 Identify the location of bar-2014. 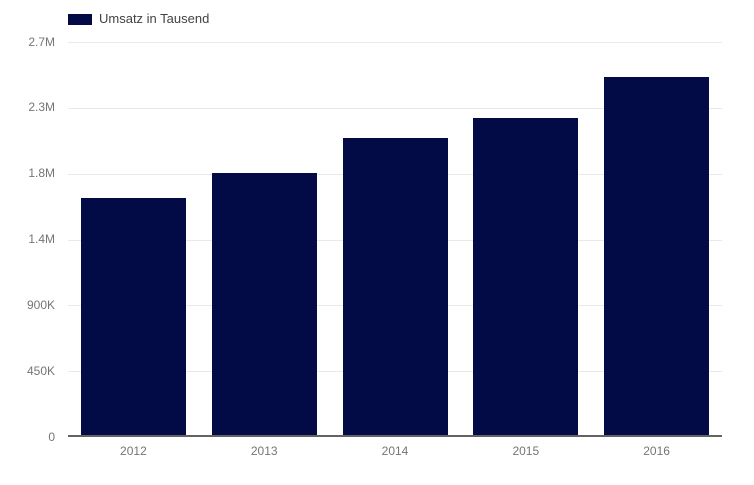
(395, 286).